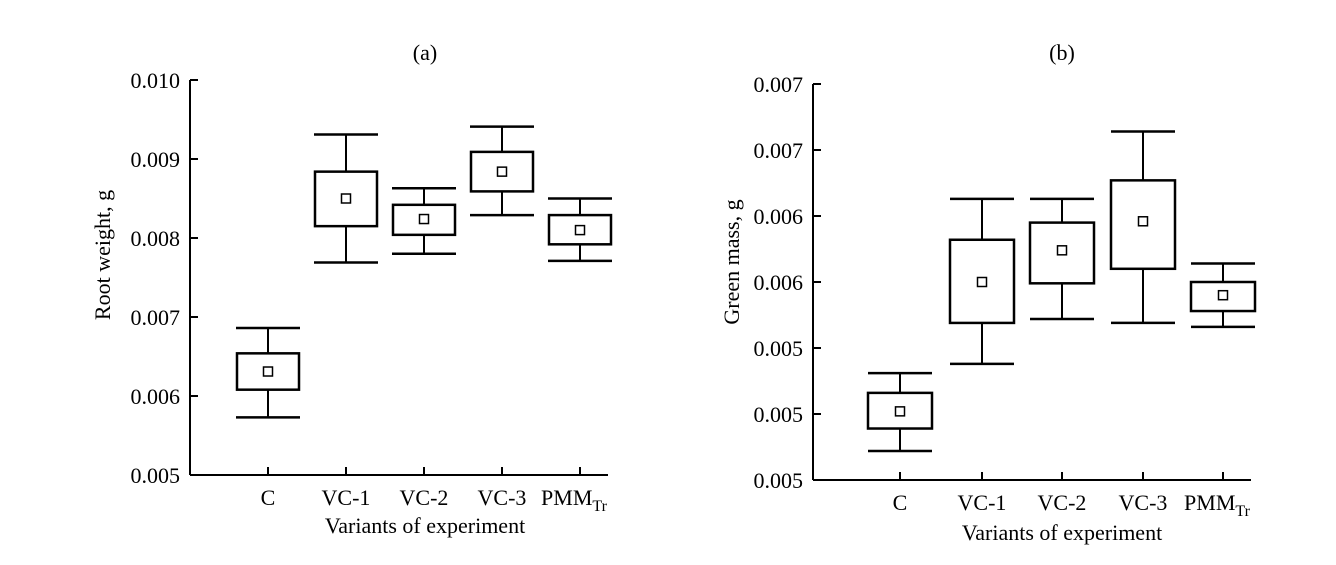  I want to click on panel-title: (b), so click(1062, 52).